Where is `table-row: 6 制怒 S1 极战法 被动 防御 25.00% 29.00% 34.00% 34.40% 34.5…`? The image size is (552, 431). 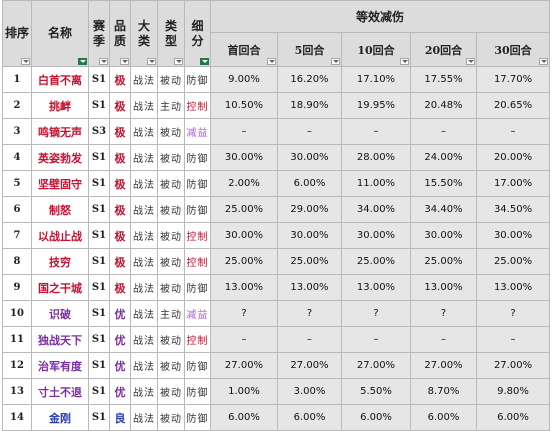
table-row: 6 制怒 S1 极战法 被动 防御 25.00% 29.00% 34.00% 34.40% 34.5… is located at coordinates (276, 209).